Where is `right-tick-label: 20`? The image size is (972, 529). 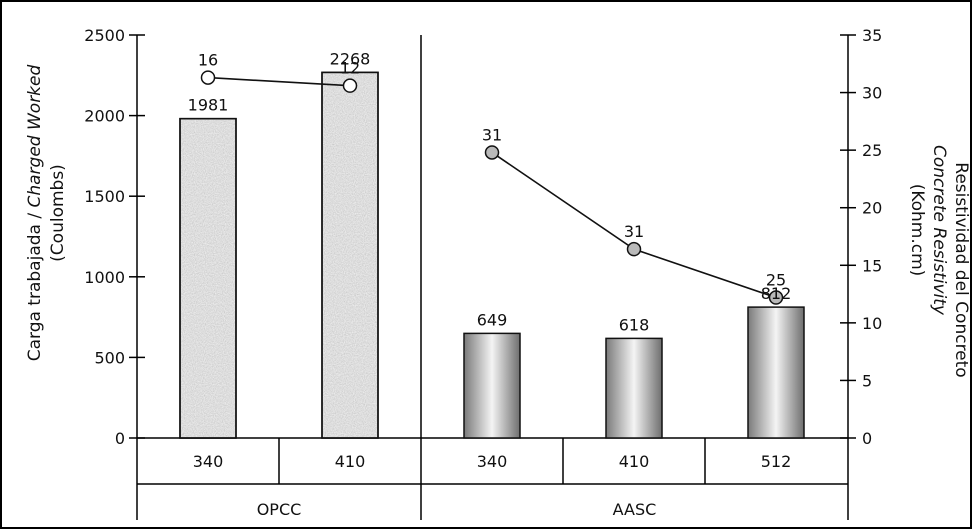 right-tick-label: 20 is located at coordinates (872, 208).